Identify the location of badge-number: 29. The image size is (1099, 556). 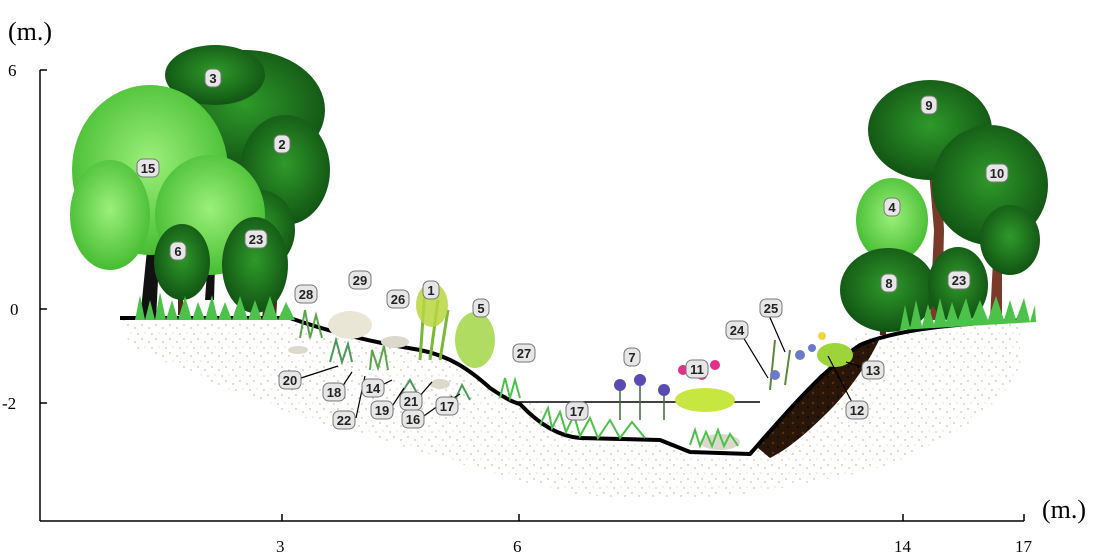
(360, 280).